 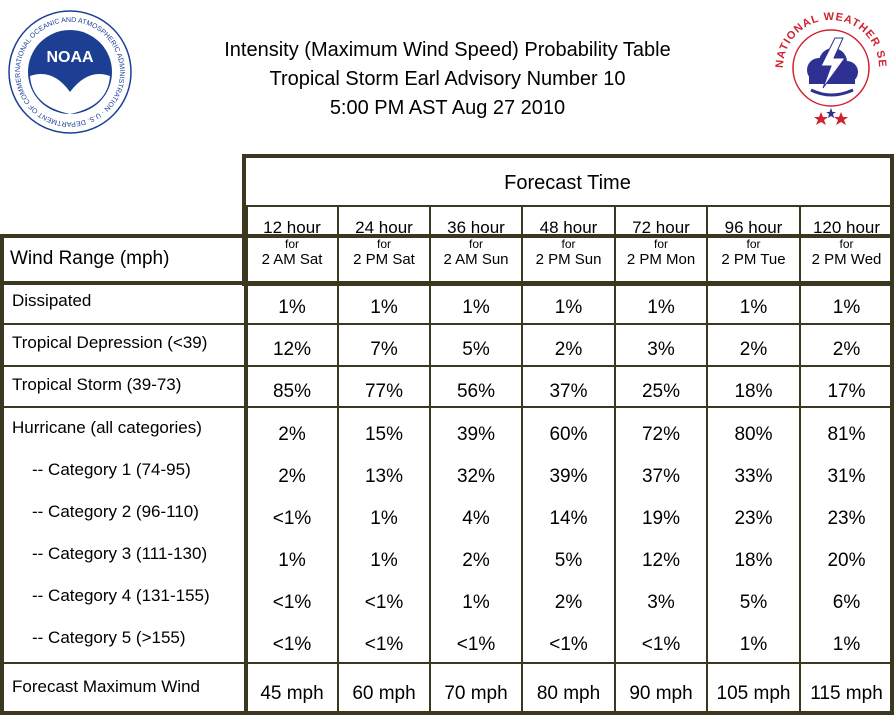 I want to click on table-cell: 6%, so click(x=846, y=602).